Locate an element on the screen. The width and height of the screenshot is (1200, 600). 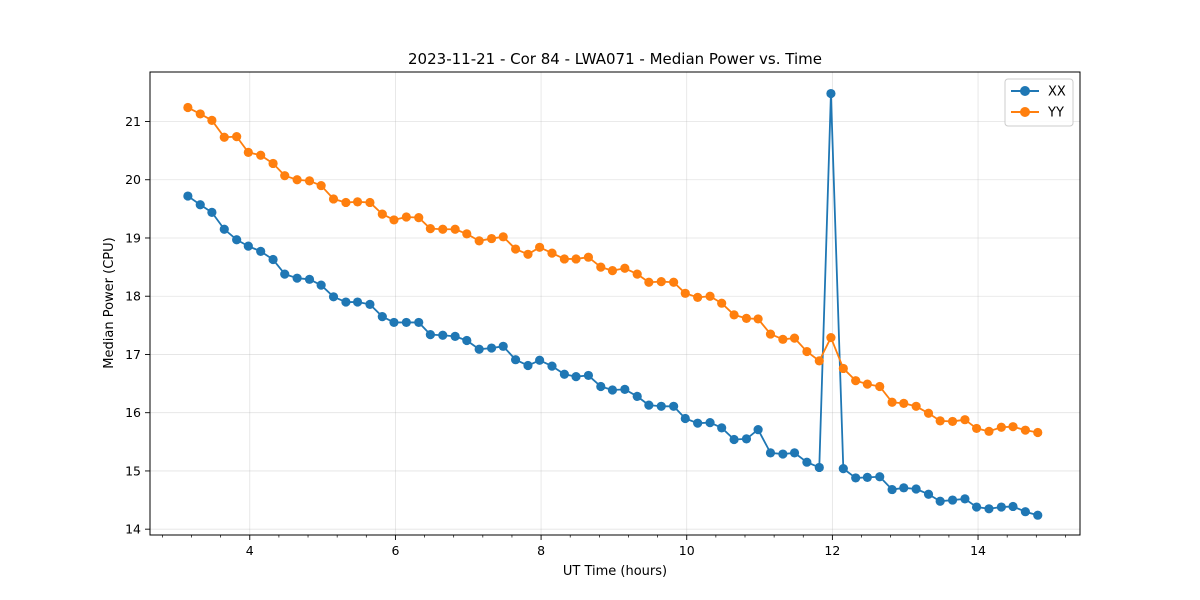
y-tick-label: 18 is located at coordinates (133, 296).